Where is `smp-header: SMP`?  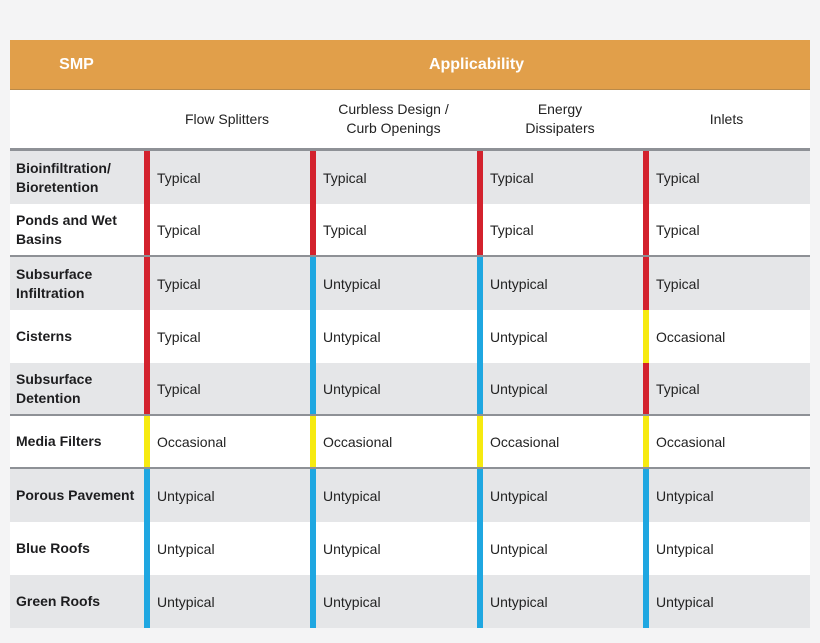 smp-header: SMP is located at coordinates (76, 64).